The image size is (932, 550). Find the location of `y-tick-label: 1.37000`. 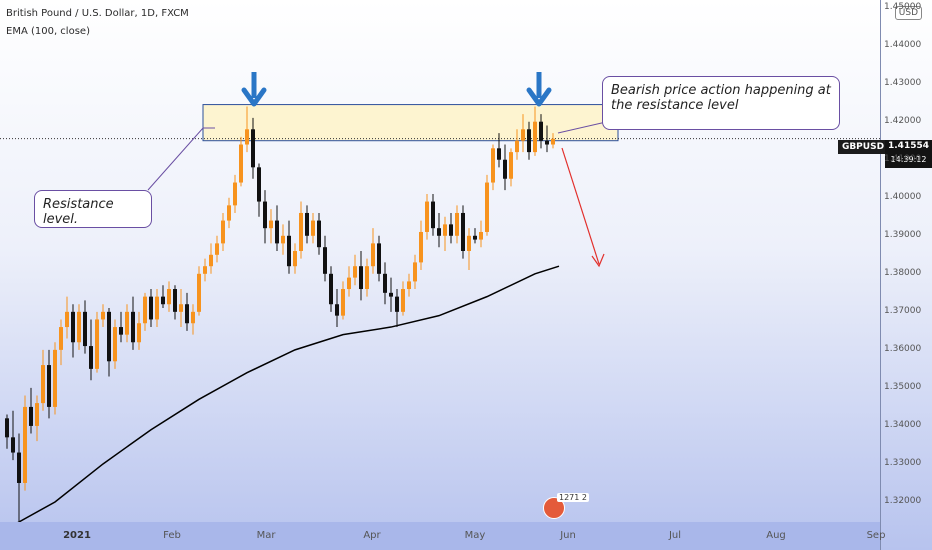

y-tick-label: 1.37000 is located at coordinates (903, 310).